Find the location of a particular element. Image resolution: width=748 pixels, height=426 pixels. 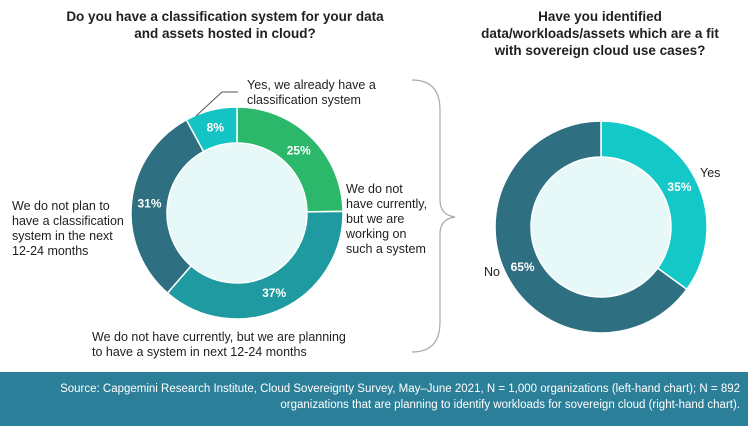

left-donut-chart: 25% 37% 31% 8% is located at coordinates (237, 213).